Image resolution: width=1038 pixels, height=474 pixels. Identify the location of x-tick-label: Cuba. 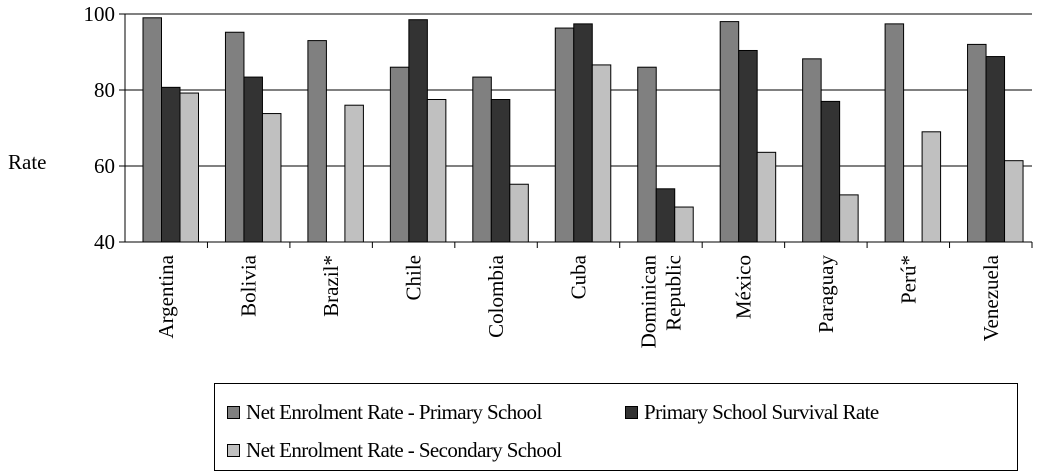
(579, 276).